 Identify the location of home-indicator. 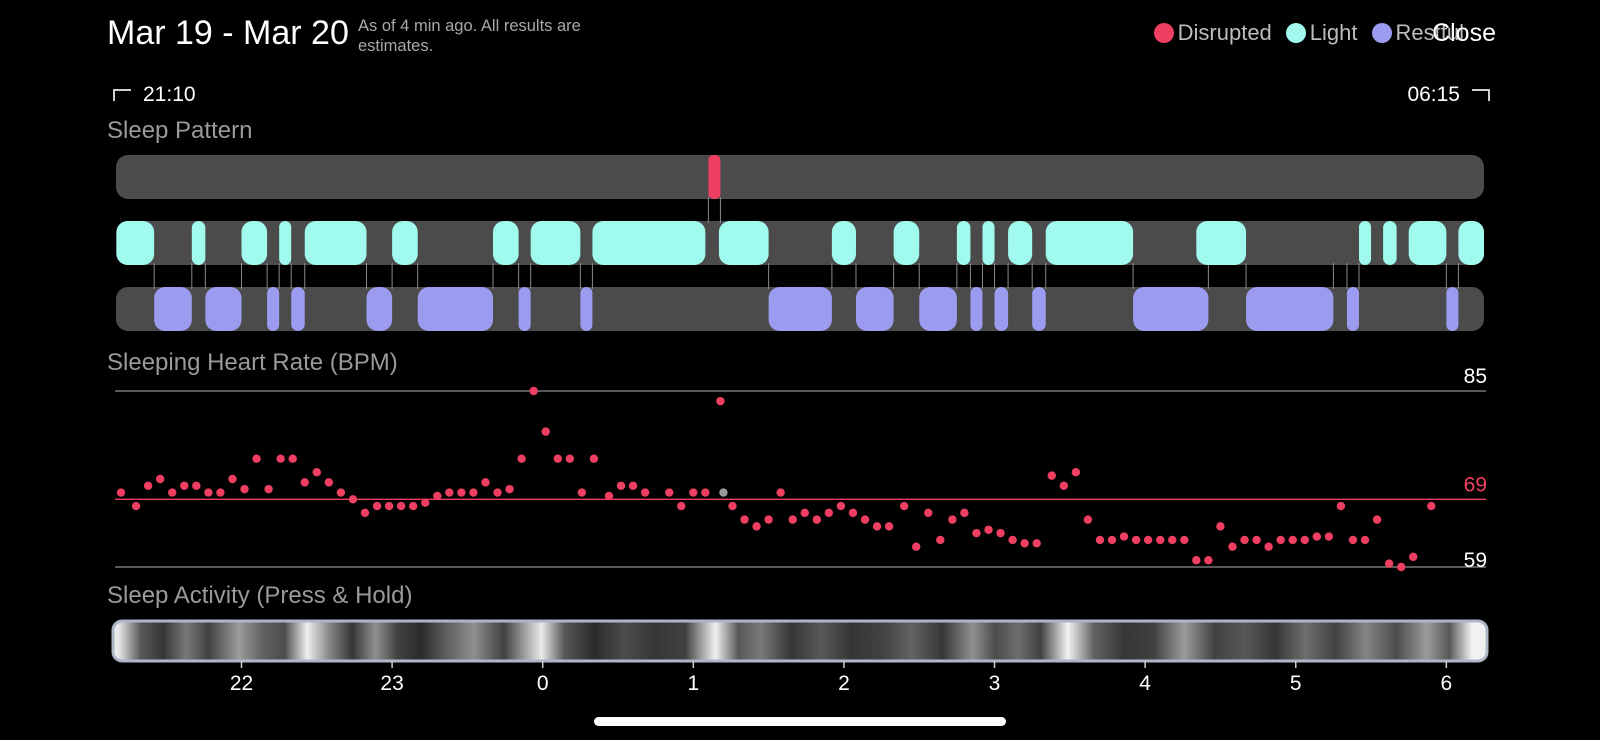
(800, 721).